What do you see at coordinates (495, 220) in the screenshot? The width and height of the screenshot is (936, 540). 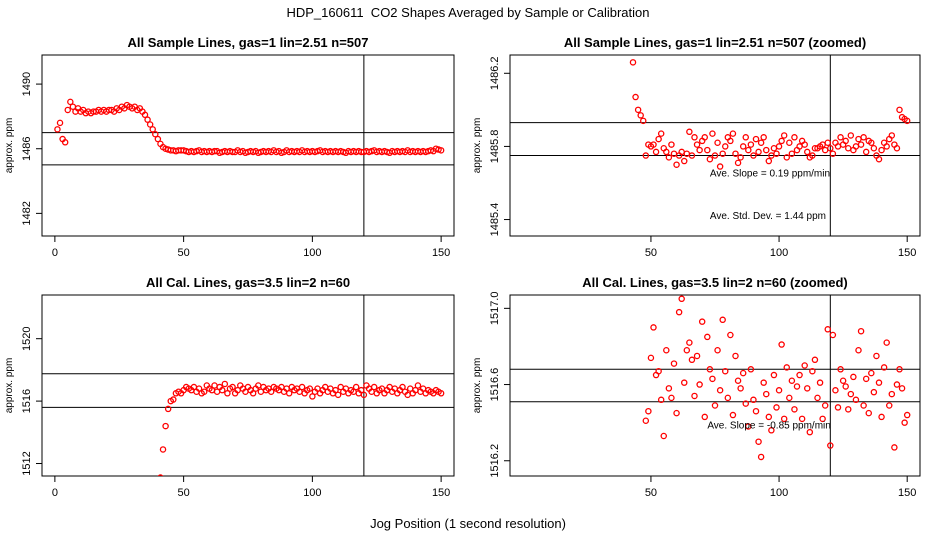 I see `y-tick-label: 1485.4` at bounding box center [495, 220].